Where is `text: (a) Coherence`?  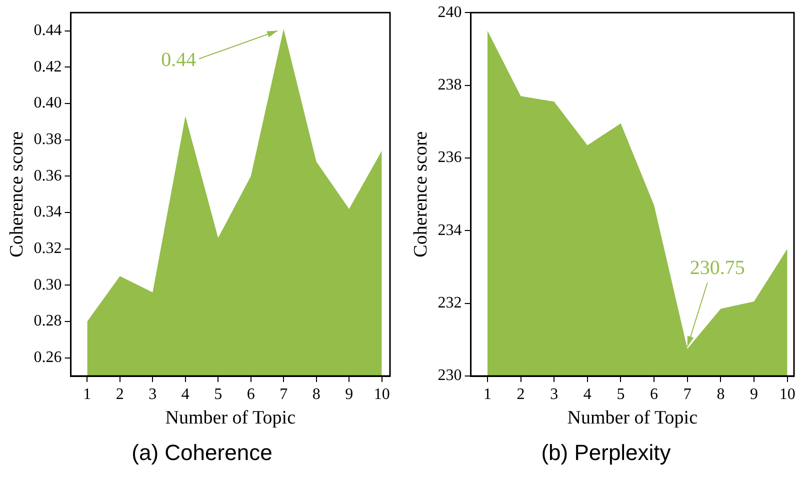
text: (a) Coherence is located at coordinates (202, 453).